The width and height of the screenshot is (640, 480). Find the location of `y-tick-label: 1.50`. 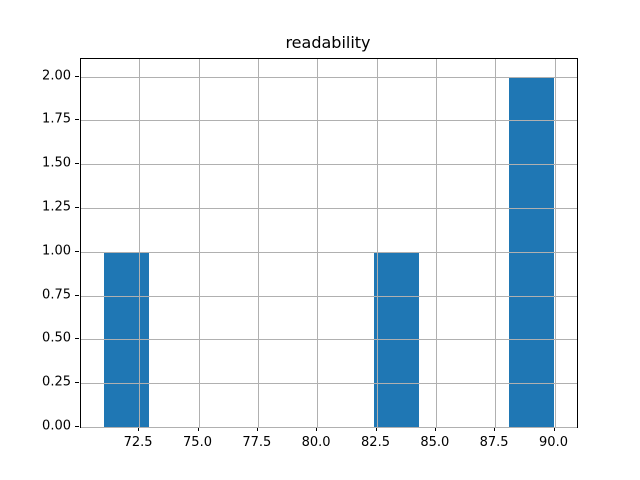

y-tick-label: 1.50 is located at coordinates (56, 163).